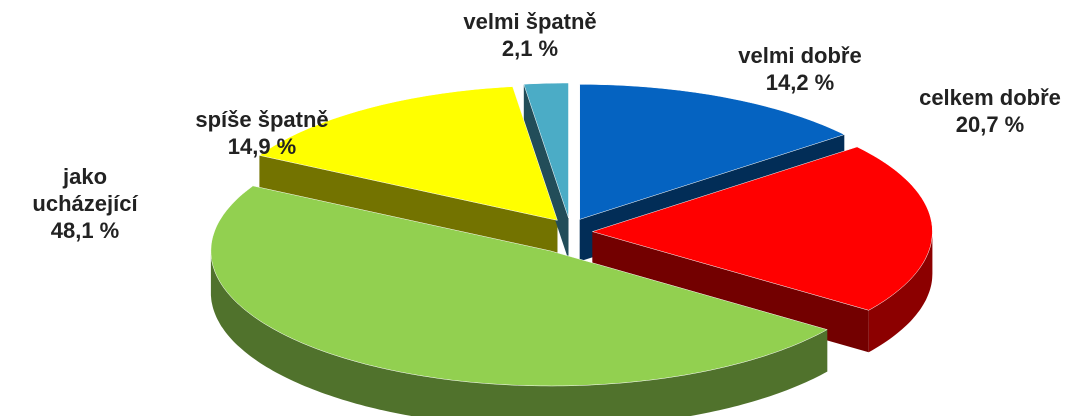 This screenshot has width=1089, height=416. I want to click on data-label: velmi dobře 14,2 %, so click(800, 69).